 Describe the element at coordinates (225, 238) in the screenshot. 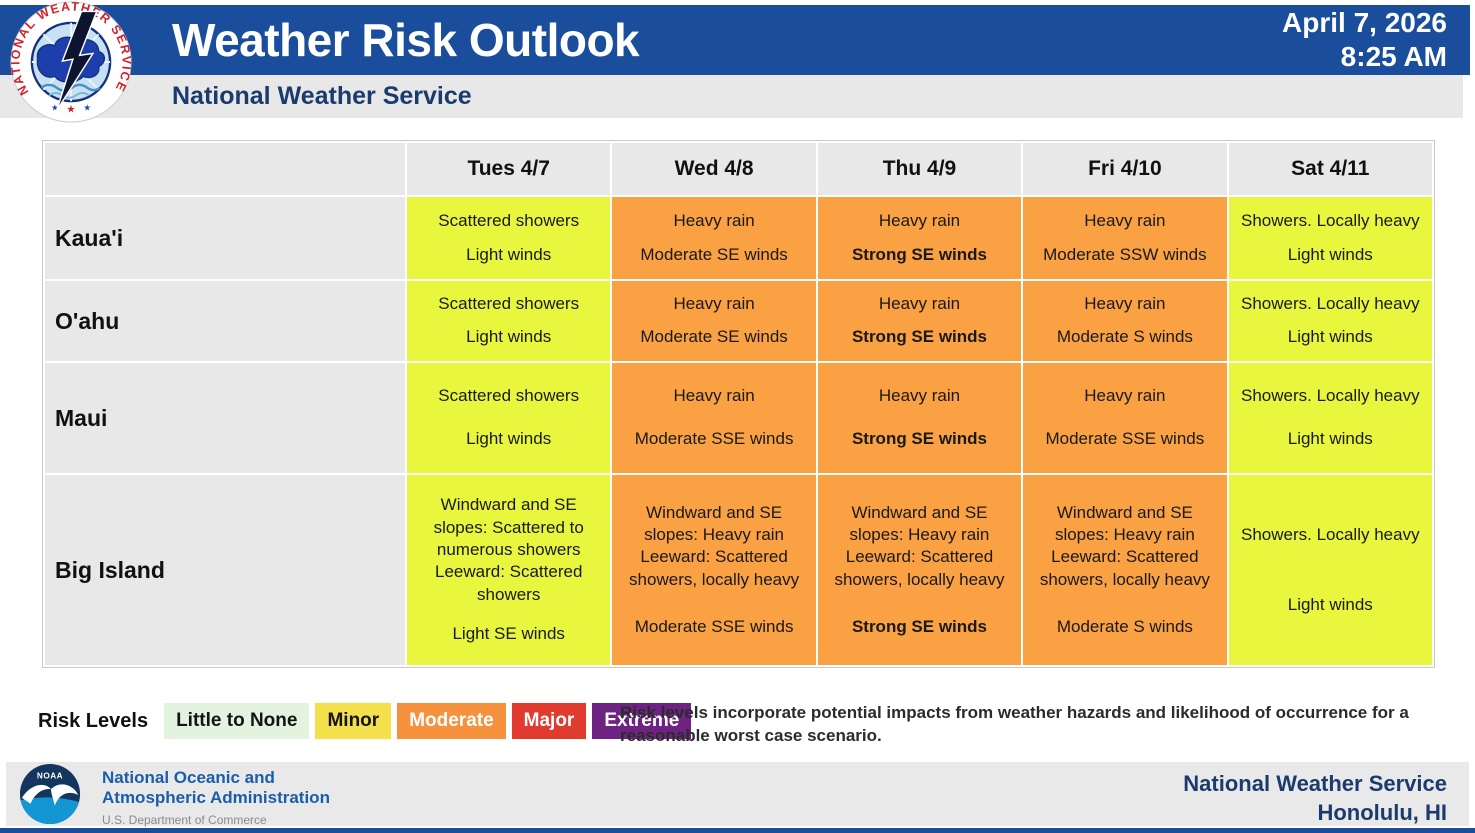

I see `region-label: Kaua'i` at that location.